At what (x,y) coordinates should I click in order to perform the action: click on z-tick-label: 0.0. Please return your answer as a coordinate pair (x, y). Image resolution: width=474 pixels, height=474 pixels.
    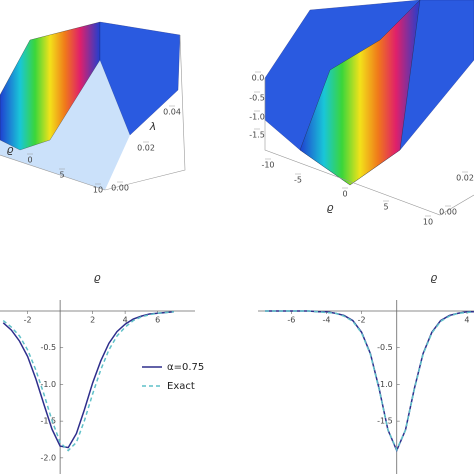
    Looking at the image, I should click on (258, 78).